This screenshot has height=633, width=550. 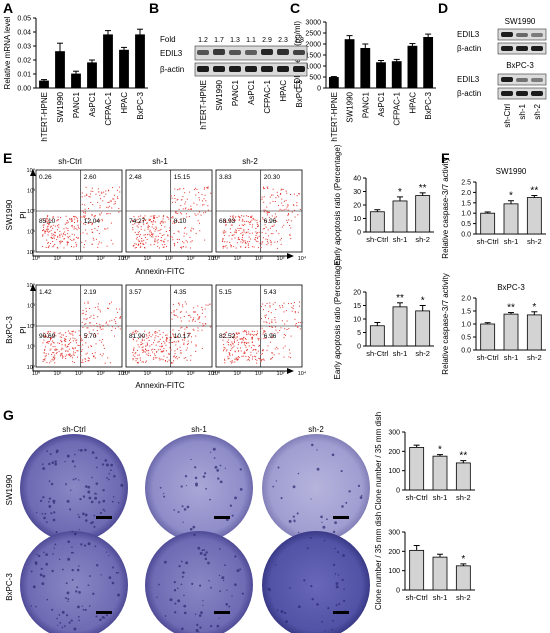 I want to click on quadrant-value: 6.96, so click(x=270, y=221).